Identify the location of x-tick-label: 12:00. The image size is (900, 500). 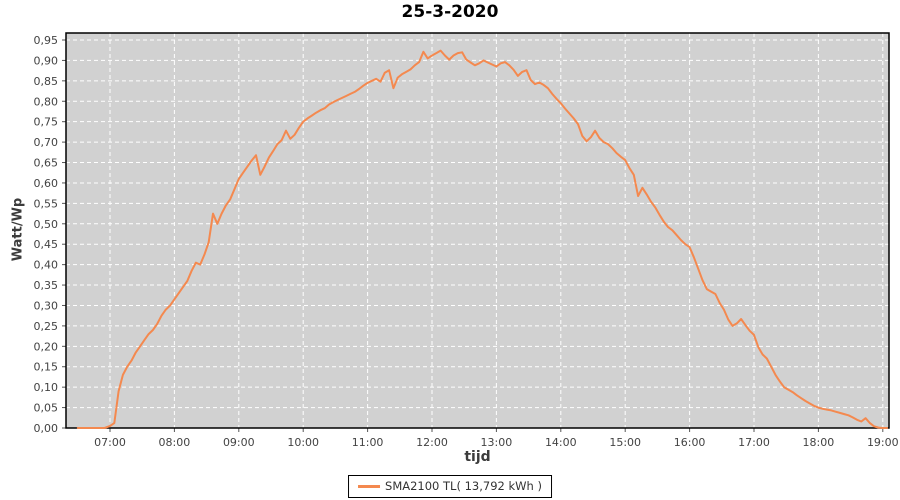
(432, 442).